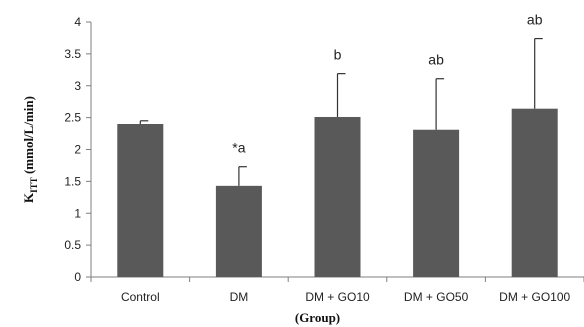 This screenshot has width=584, height=327. What do you see at coordinates (534, 297) in the screenshot?
I see `x-category-label: DM + GO100` at bounding box center [534, 297].